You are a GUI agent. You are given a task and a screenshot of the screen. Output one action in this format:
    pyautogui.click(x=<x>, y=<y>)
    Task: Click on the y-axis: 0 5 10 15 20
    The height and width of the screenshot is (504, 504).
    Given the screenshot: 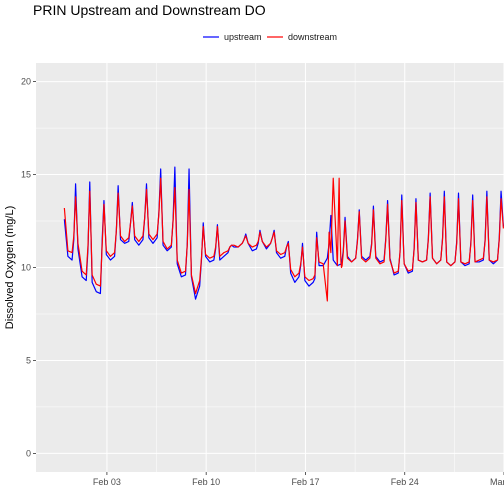 What is the action you would take?
    pyautogui.click(x=28, y=267)
    